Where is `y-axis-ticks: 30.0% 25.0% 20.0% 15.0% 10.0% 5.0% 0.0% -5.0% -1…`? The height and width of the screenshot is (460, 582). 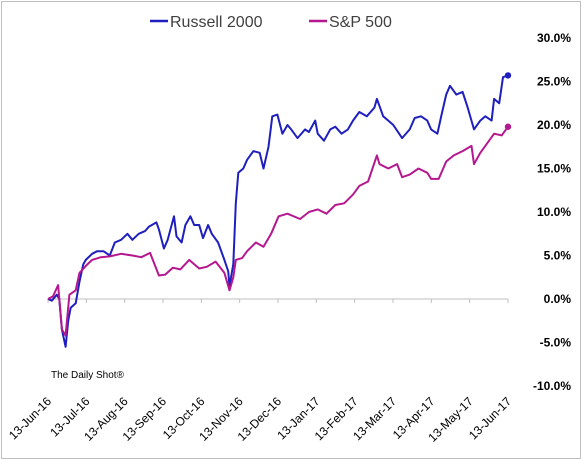
y-axis-ticks: 30.0% 25.0% 20.0% 15.0% 10.0% 5.0% 0.0% -5.0% -1… is located at coordinates (552, 212).